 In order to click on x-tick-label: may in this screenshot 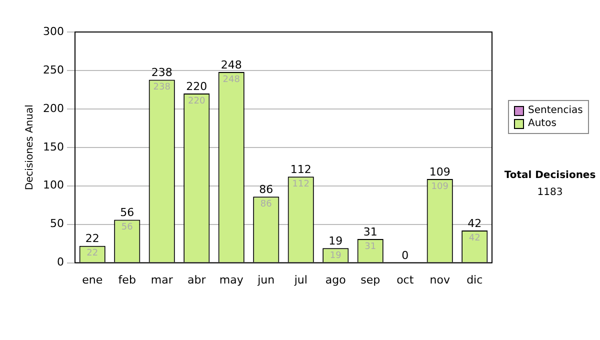, I will do `click(231, 279)`.